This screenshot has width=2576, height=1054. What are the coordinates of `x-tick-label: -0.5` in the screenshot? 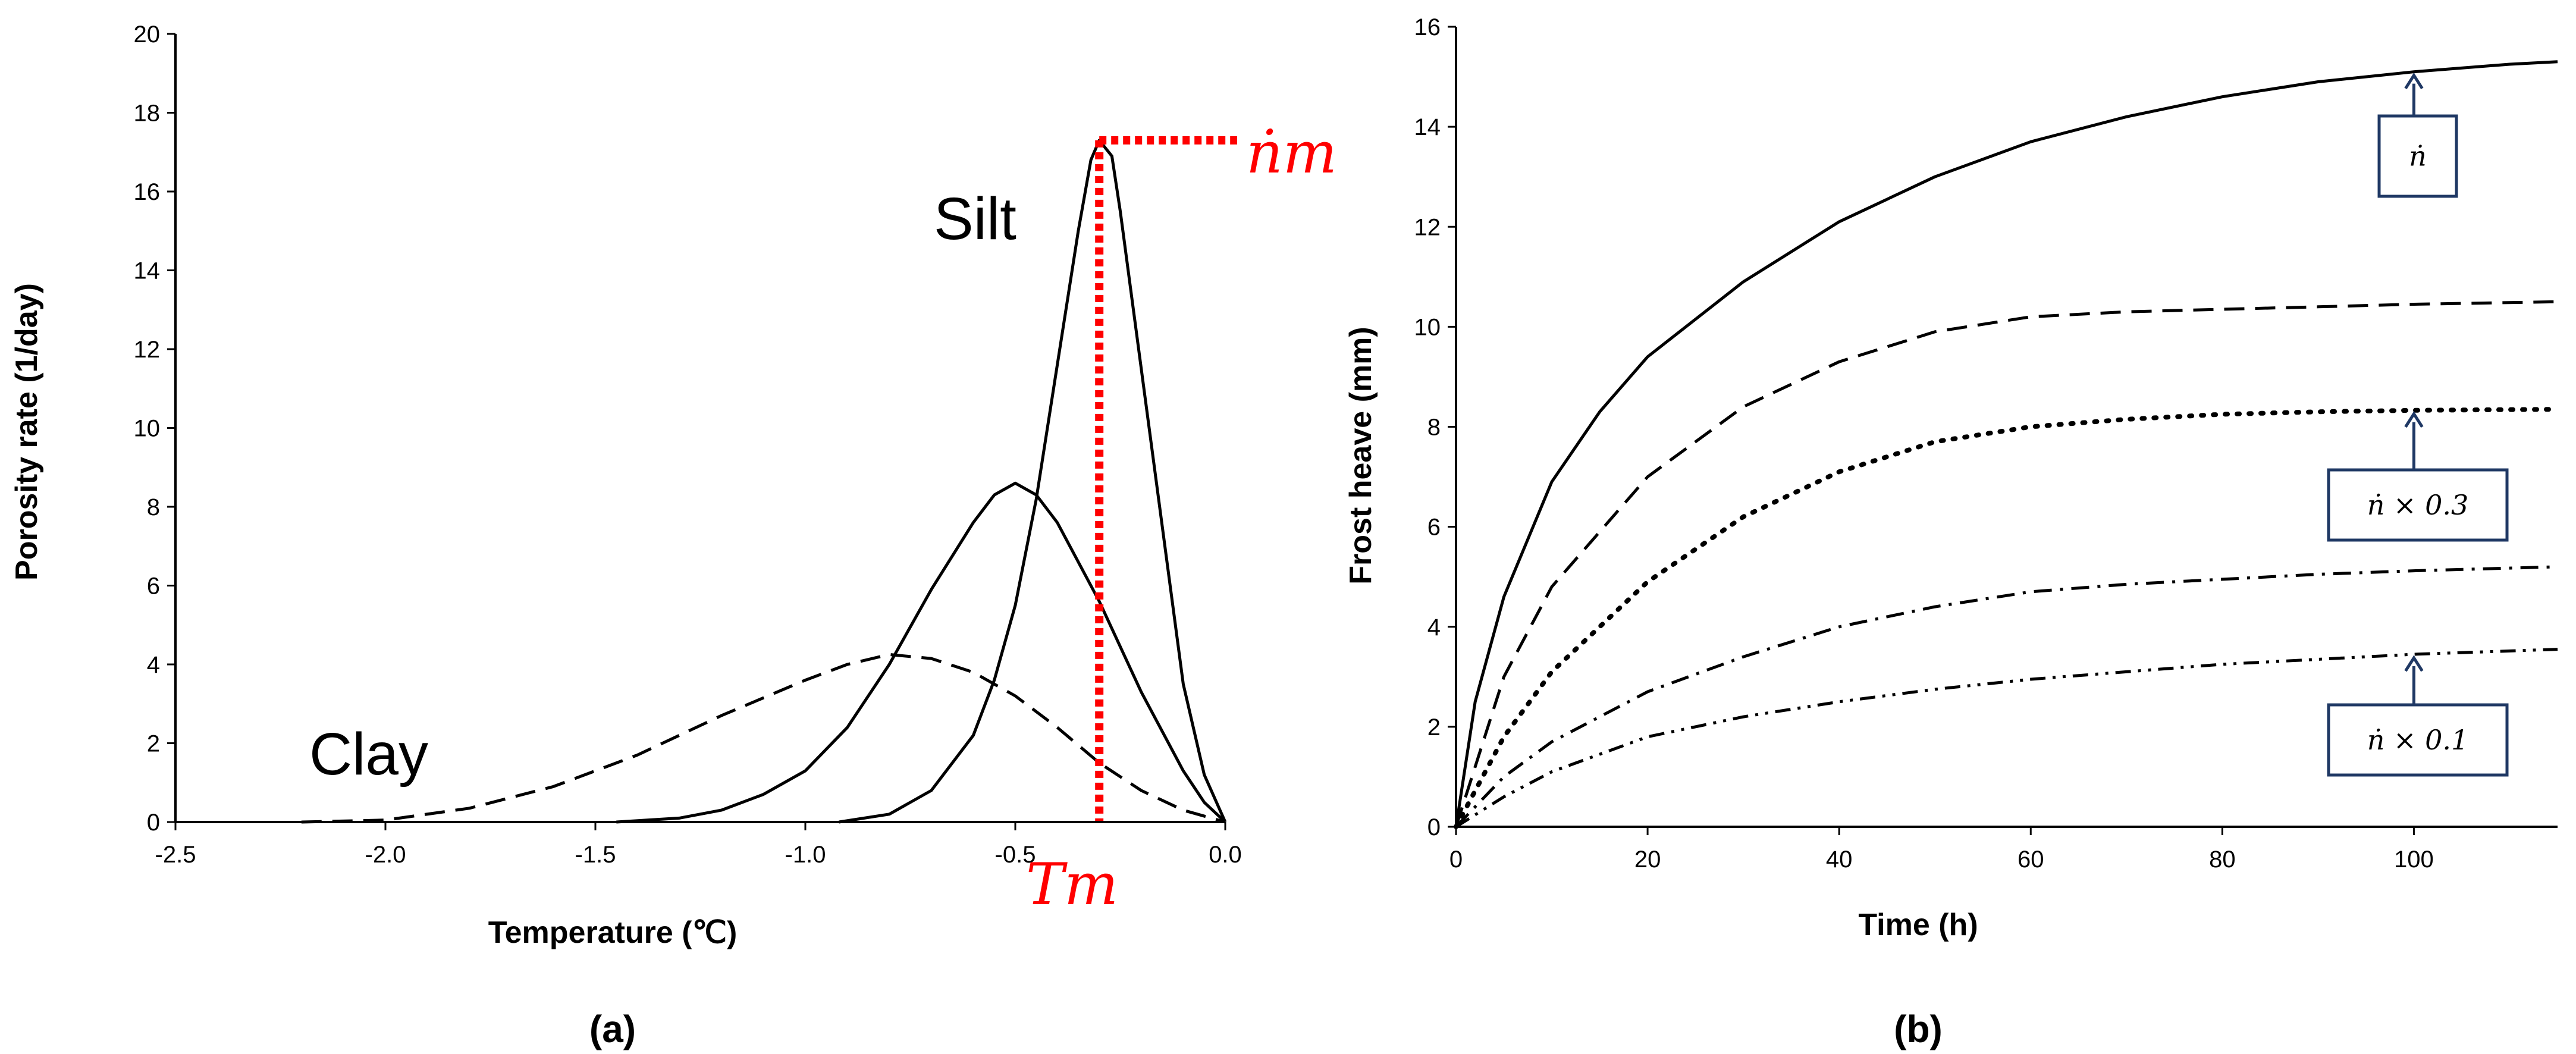 It's located at (1015, 855).